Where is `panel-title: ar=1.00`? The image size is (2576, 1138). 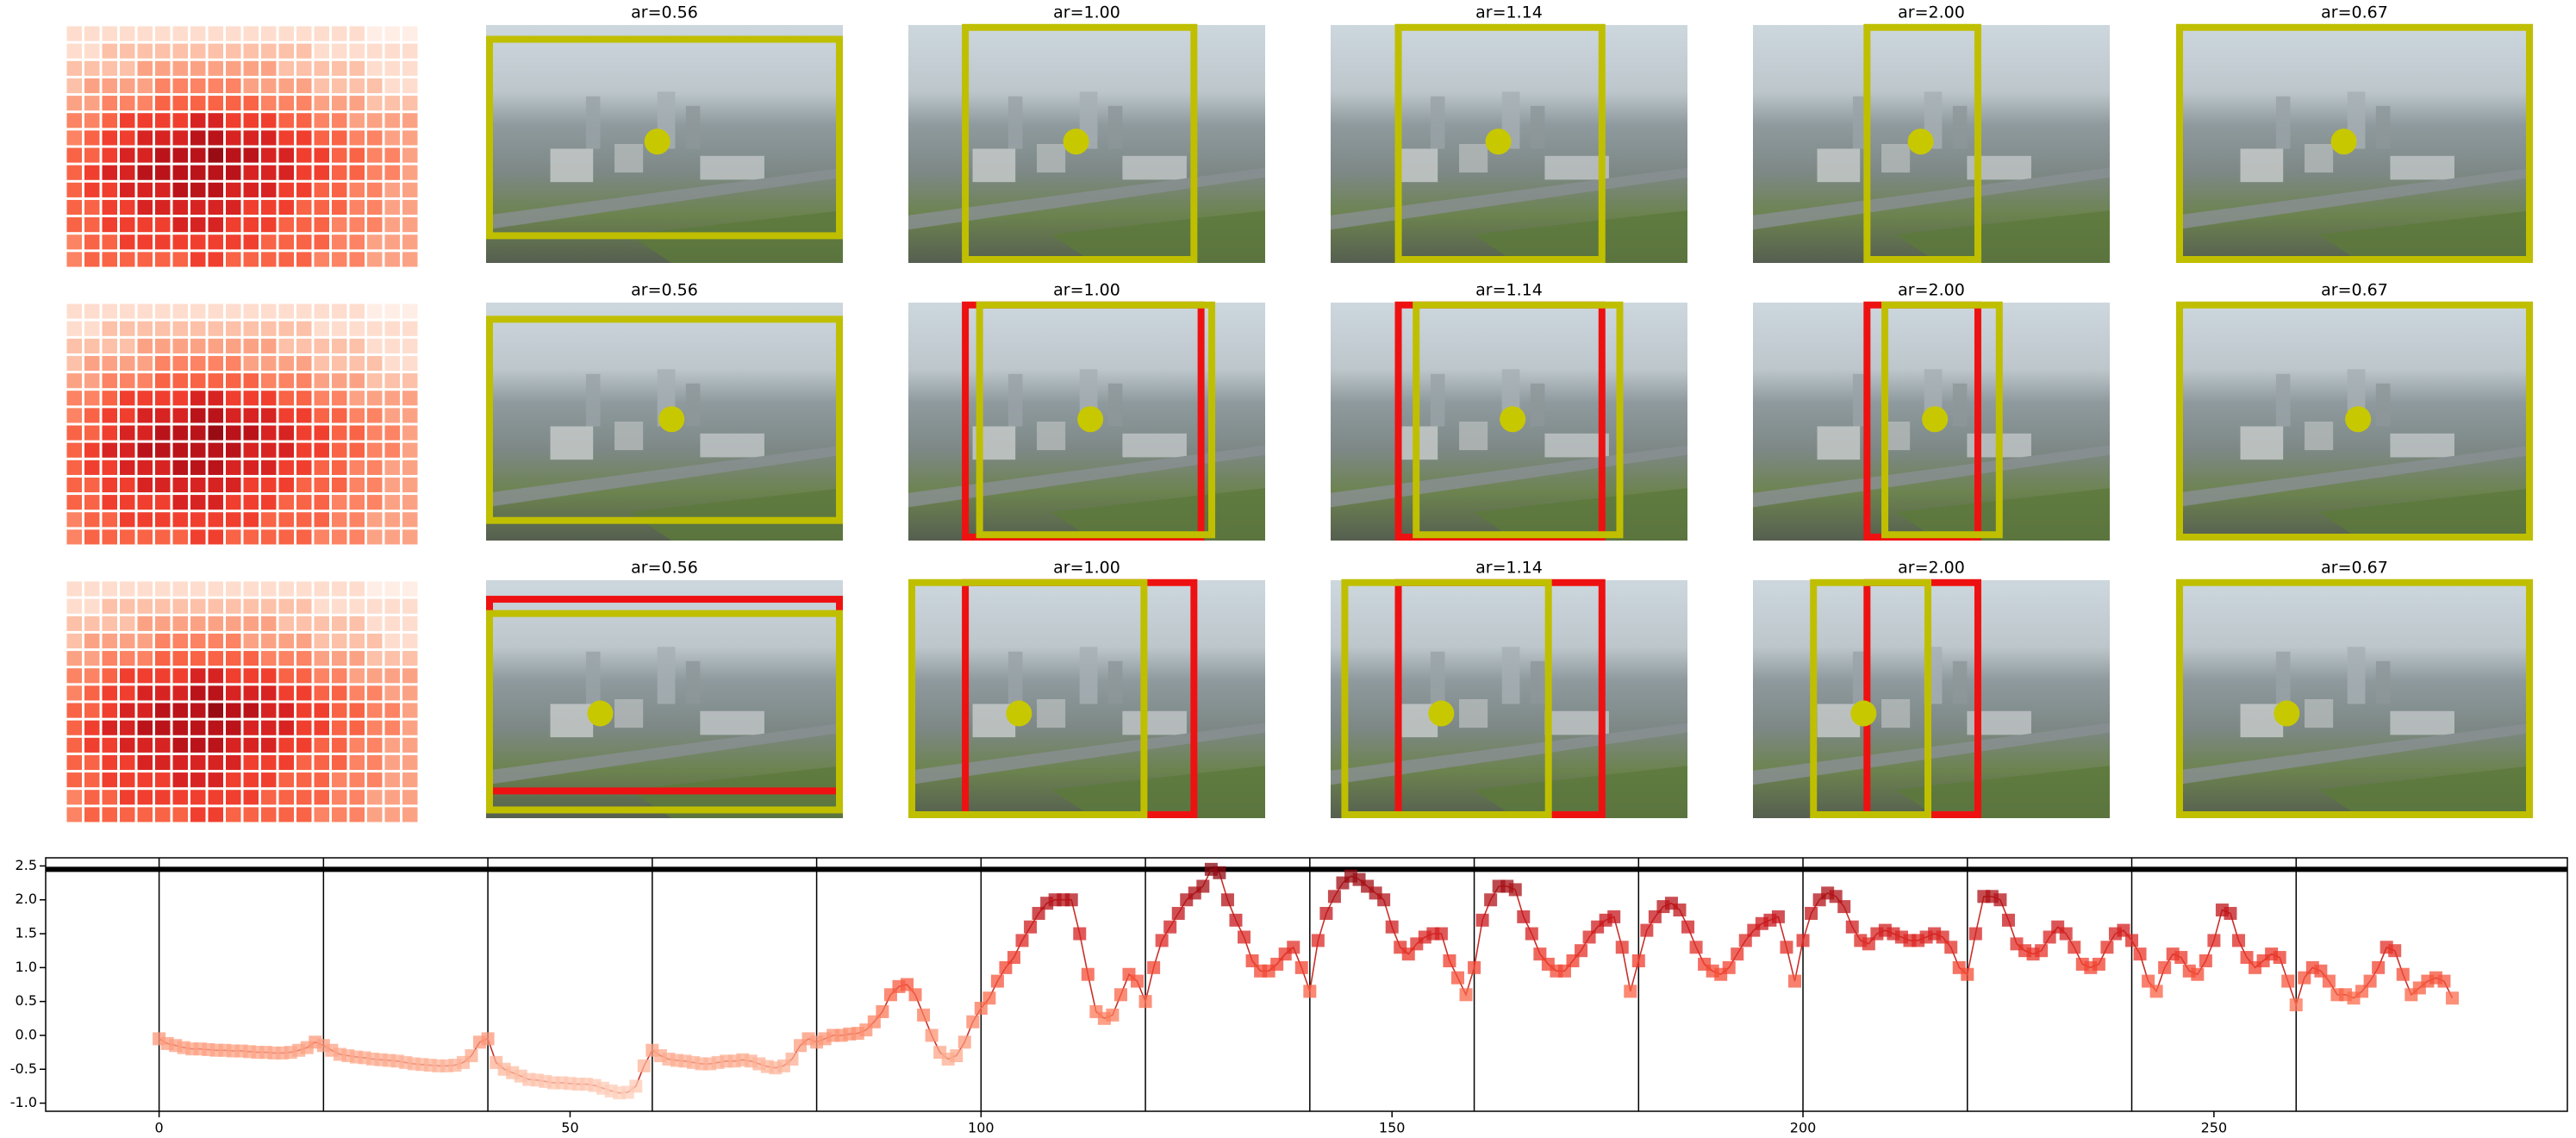 panel-title: ar=1.00 is located at coordinates (1086, 568).